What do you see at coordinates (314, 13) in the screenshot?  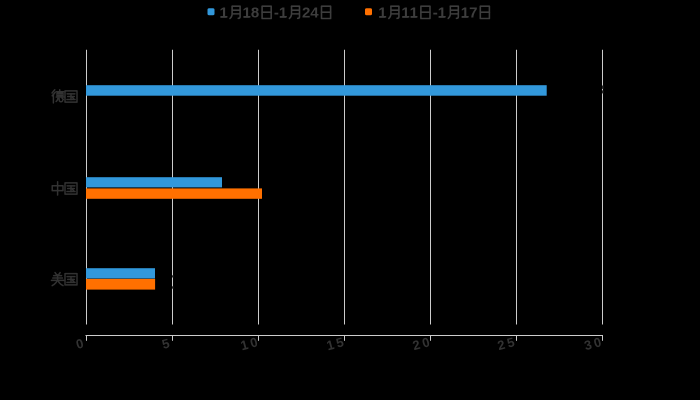 I see `svg-text: 4` at bounding box center [314, 13].